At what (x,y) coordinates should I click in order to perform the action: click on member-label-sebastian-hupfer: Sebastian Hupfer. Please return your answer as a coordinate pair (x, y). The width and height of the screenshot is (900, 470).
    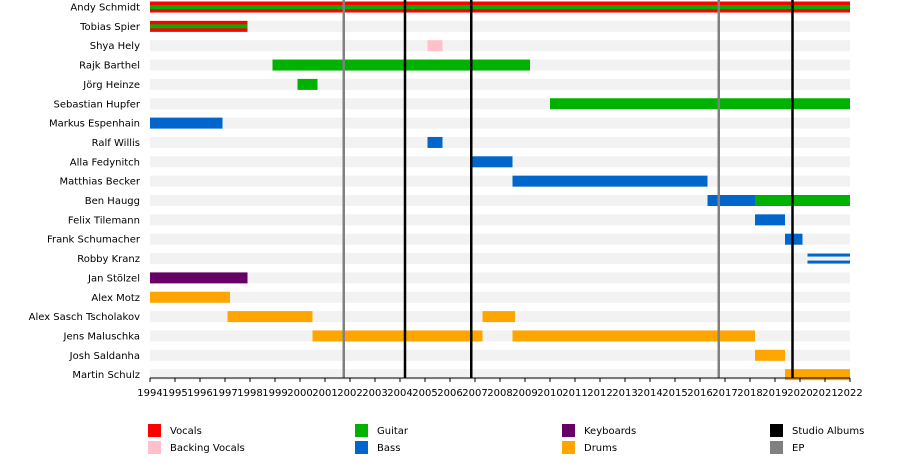
    Looking at the image, I should click on (96, 104).